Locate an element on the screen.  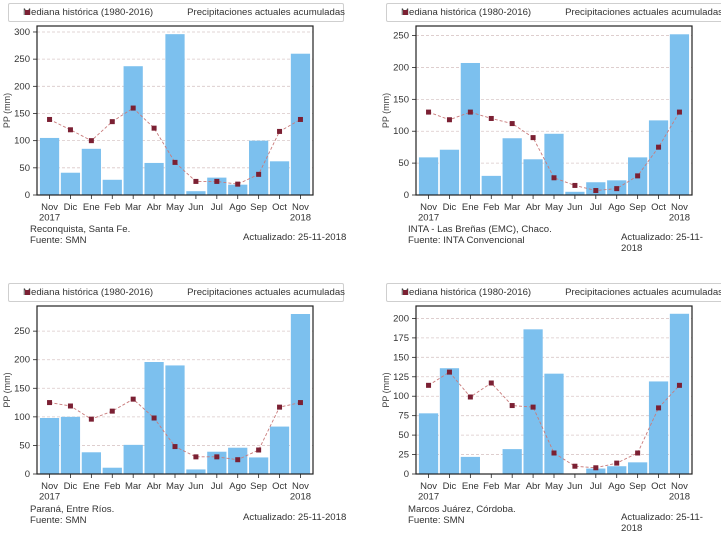
x-tick-label: Ago is located at coordinates (237, 207).